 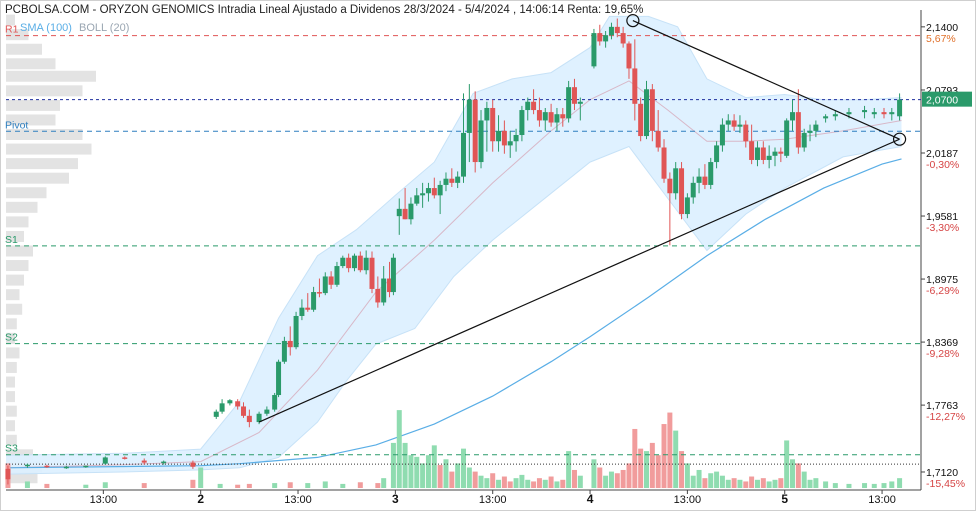 I want to click on x-tick-label-time: 13:00, so click(x=882, y=500).